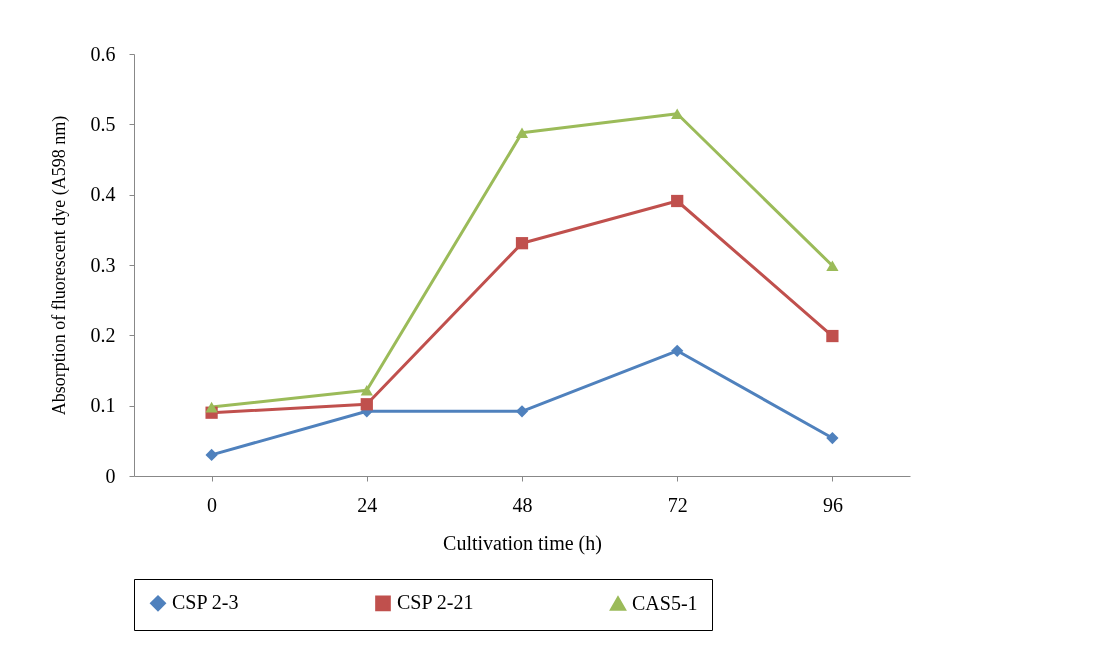  Describe the element at coordinates (522, 504) in the screenshot. I see `x-tick-label: 48` at that location.